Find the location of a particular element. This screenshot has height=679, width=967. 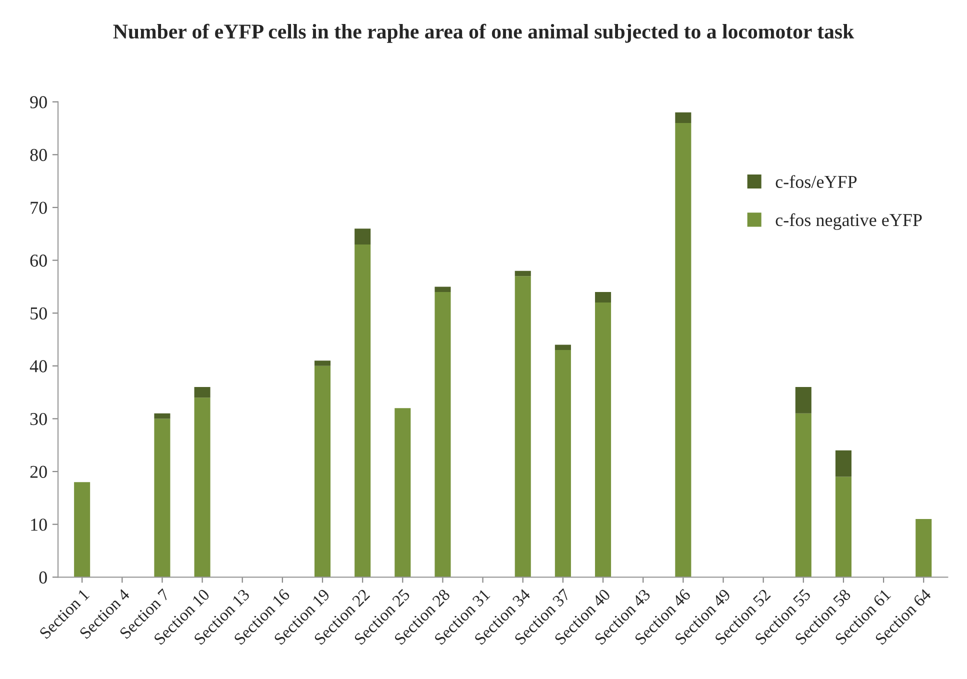

y-tick-label: 30 is located at coordinates (38, 419).